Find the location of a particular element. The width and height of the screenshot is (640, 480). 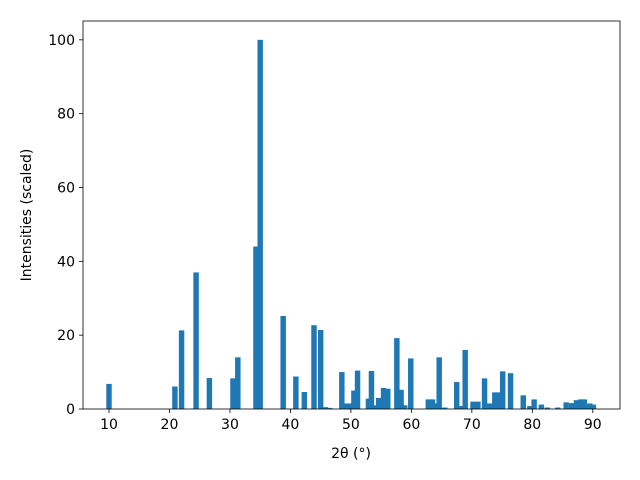

x-tick-label: 30 is located at coordinates (230, 425).